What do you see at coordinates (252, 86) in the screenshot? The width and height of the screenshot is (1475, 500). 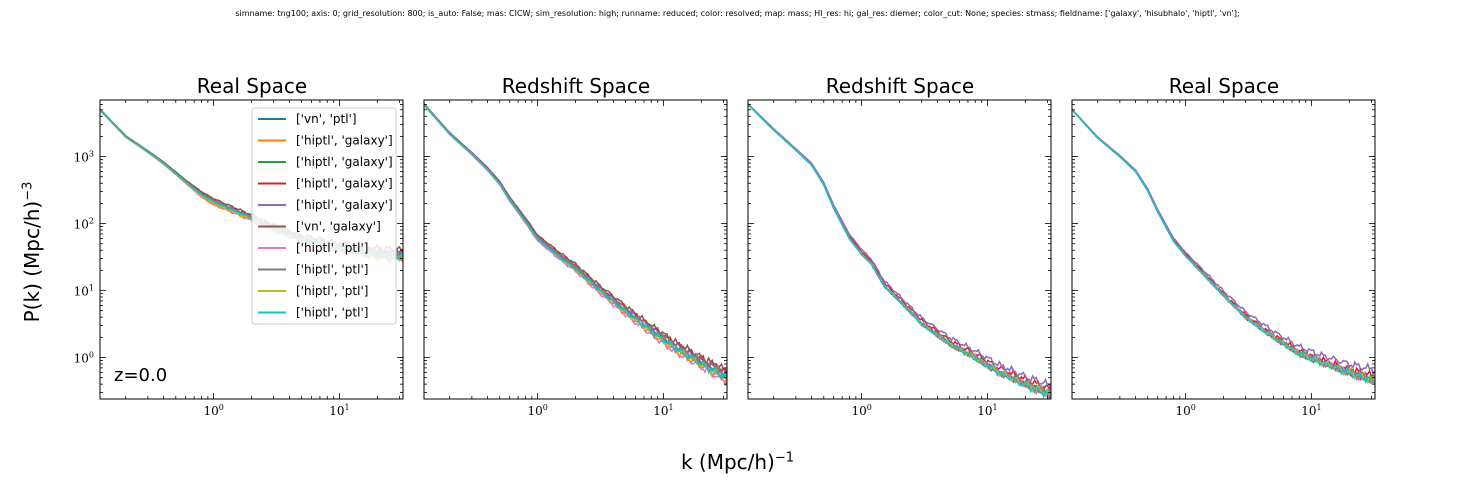 I see `panel-1-title: Real Space` at bounding box center [252, 86].